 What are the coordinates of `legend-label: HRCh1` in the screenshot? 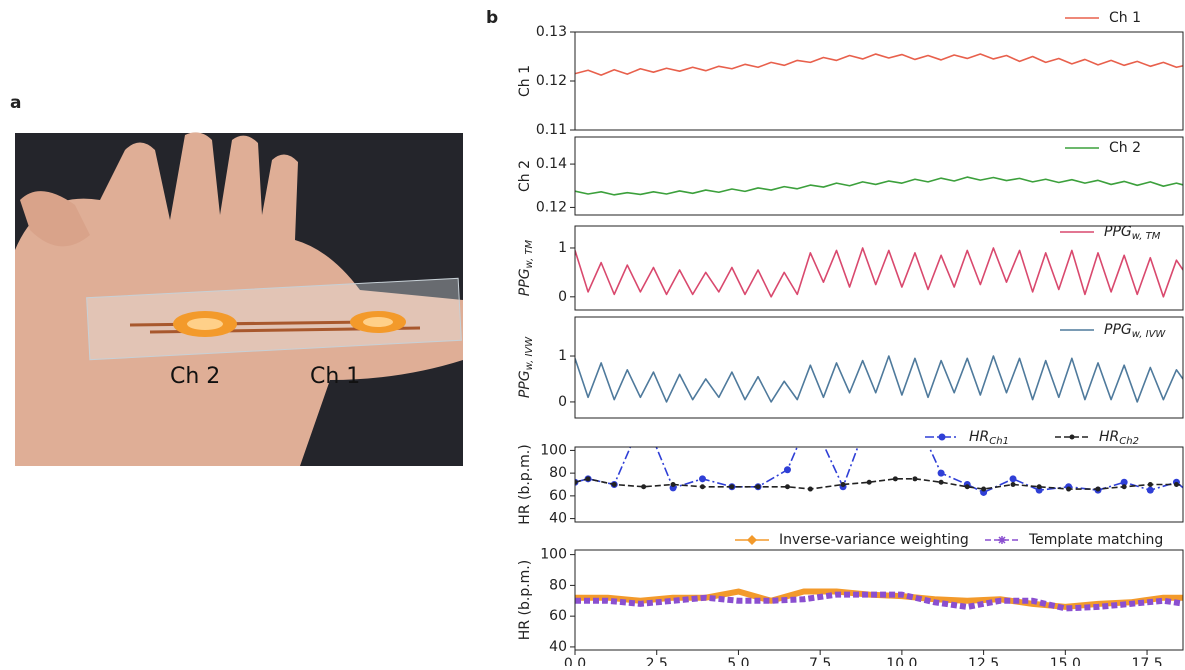 It's located at (989, 438).